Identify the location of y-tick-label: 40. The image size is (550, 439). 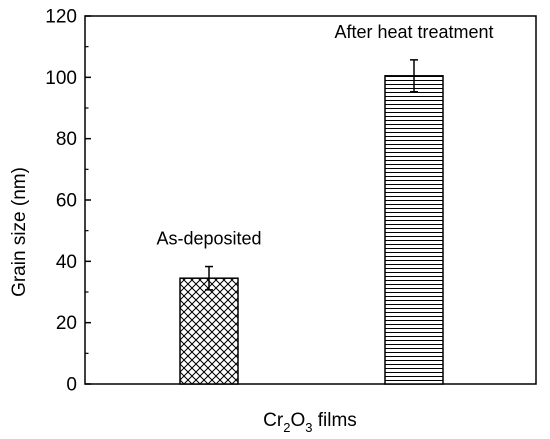
(66, 262).